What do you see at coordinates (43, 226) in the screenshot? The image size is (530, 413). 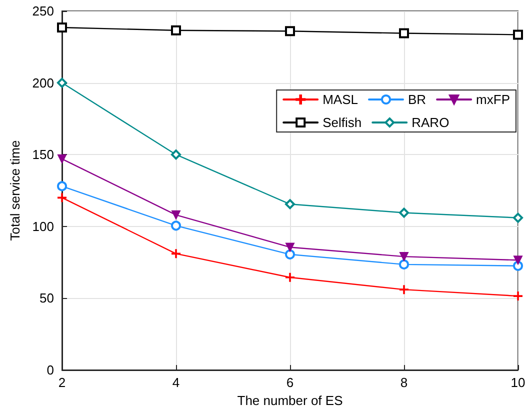 I see `y-tick-label: 100` at bounding box center [43, 226].